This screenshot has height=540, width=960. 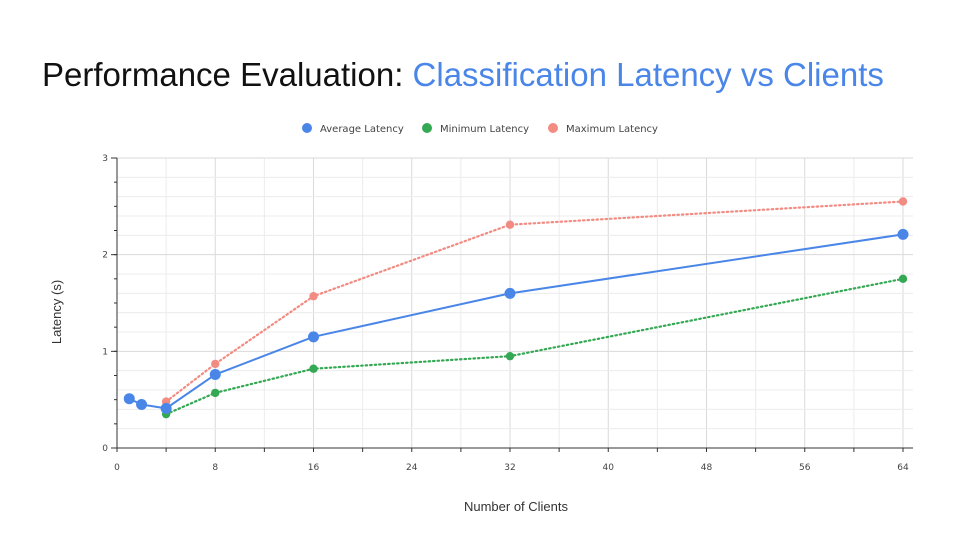 What do you see at coordinates (105, 352) in the screenshot?
I see `y-tick-label: 1` at bounding box center [105, 352].